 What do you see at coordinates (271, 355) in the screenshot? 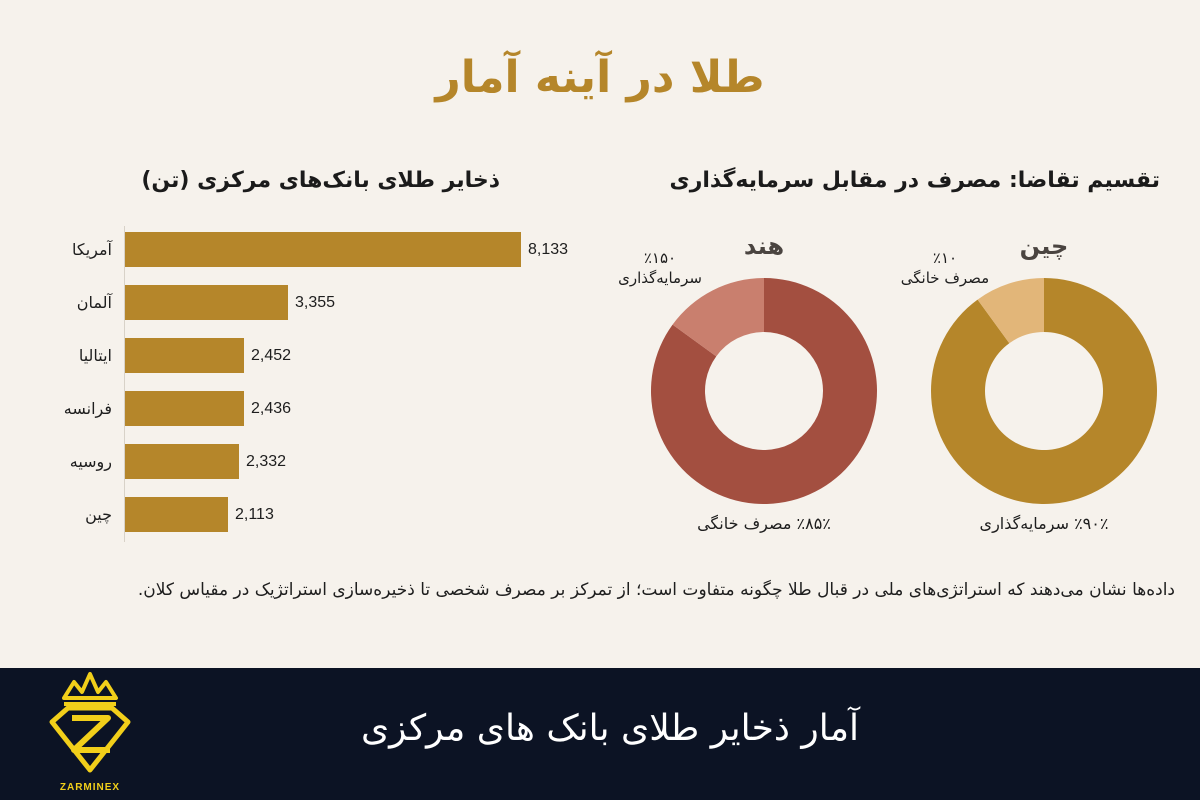
I see `bar-value-label: 2,452` at bounding box center [271, 355].